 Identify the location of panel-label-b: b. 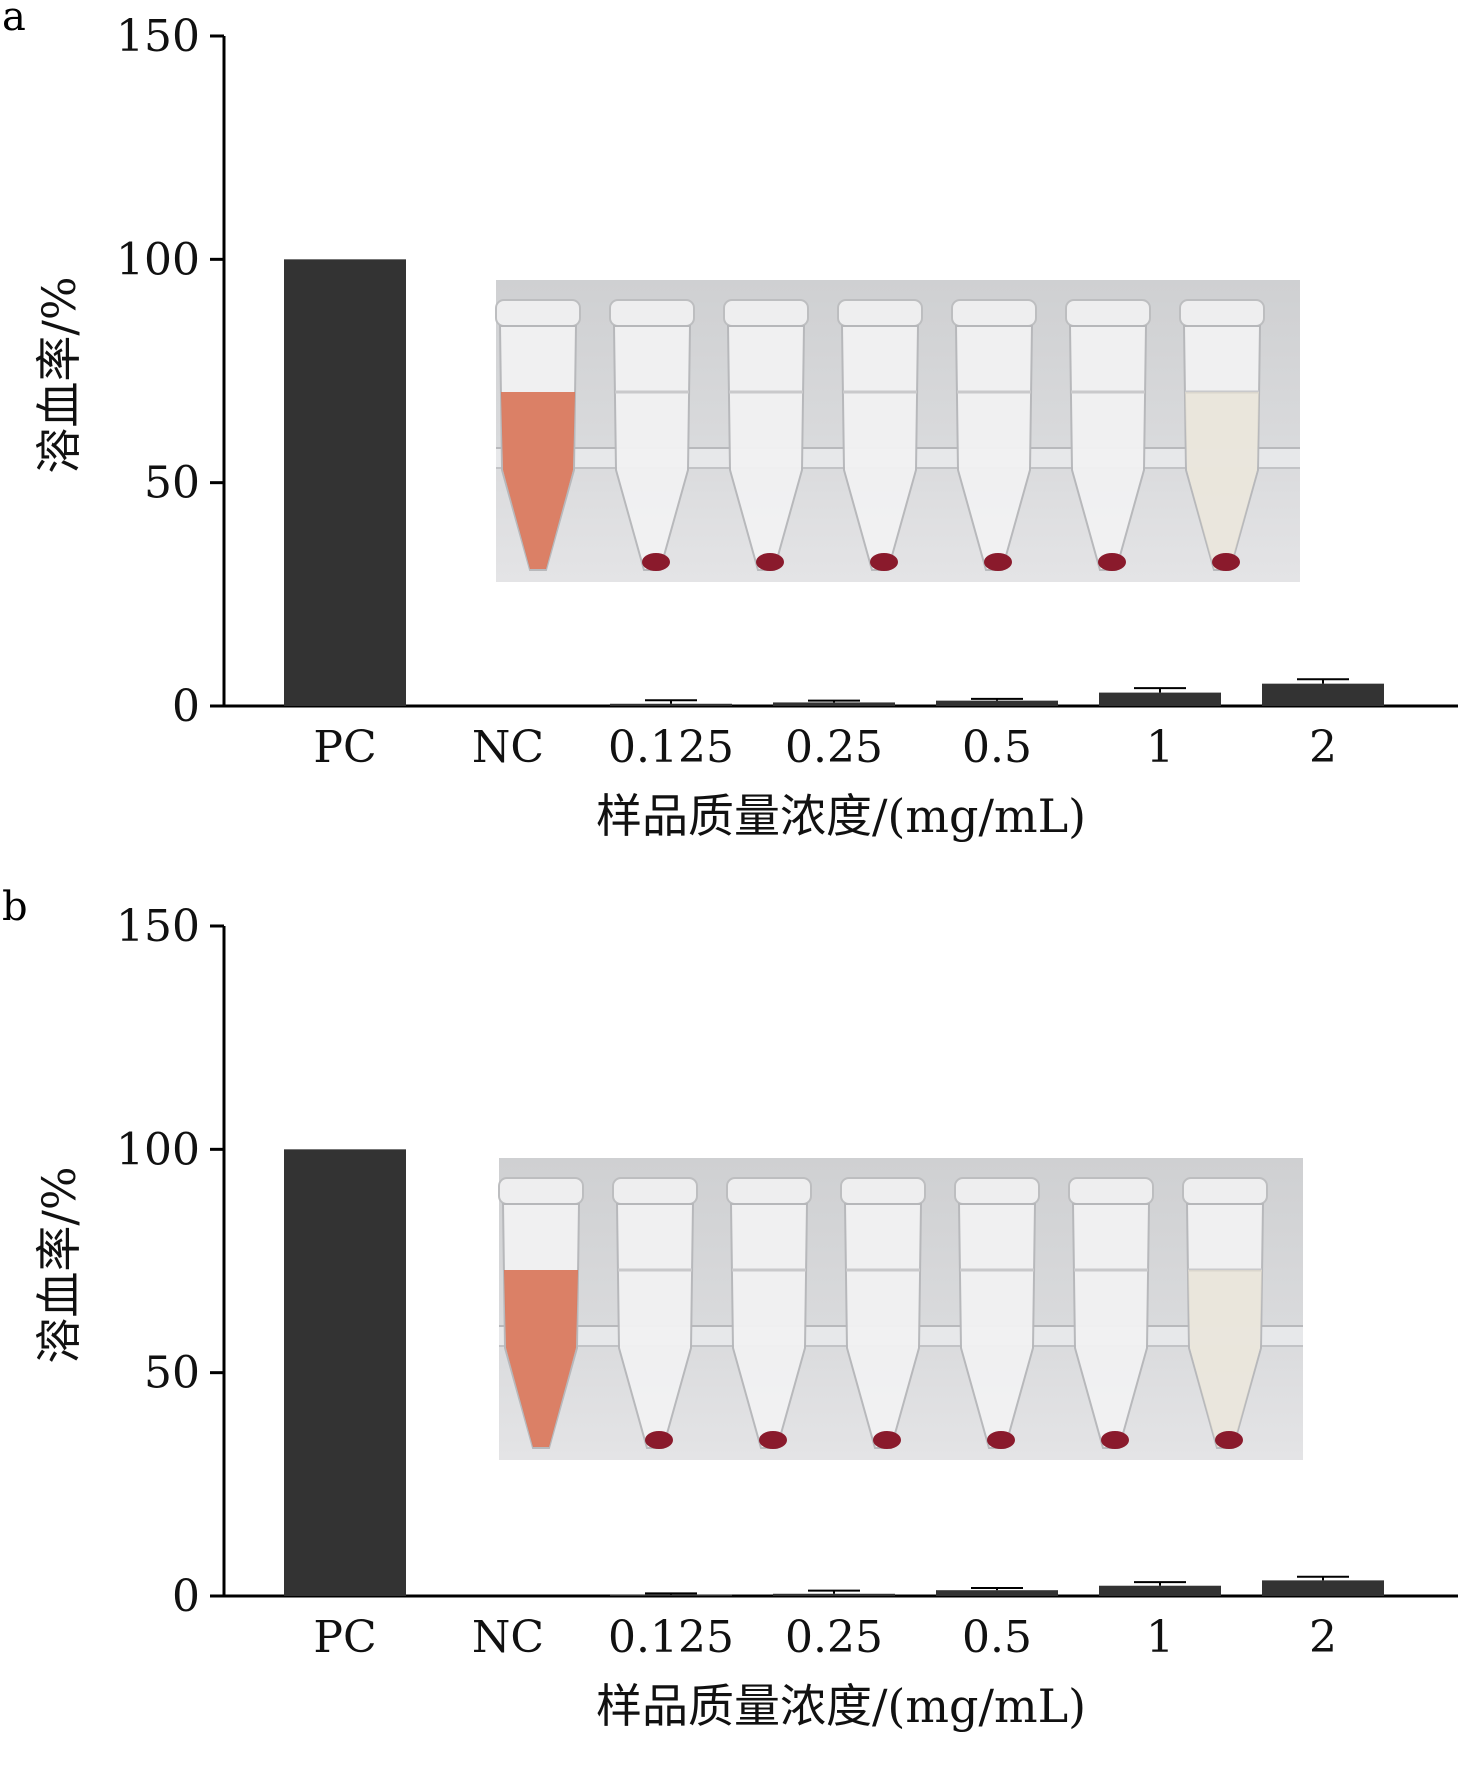
(15, 907).